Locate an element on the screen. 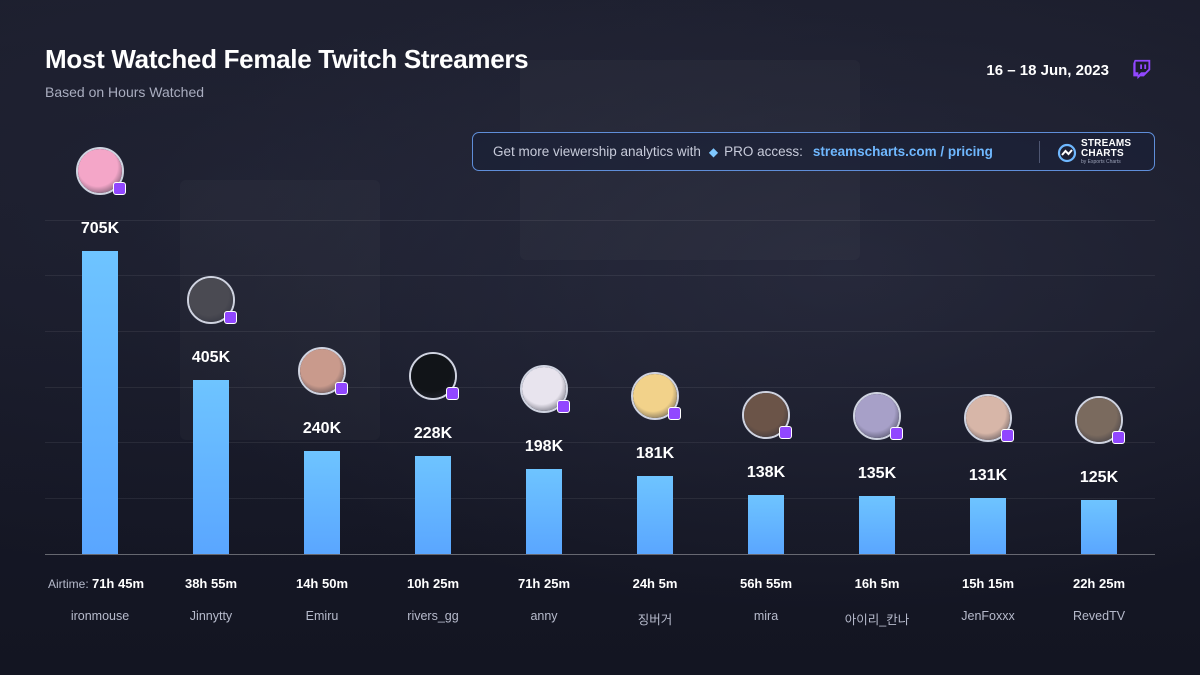 This screenshot has height=675, width=1200. streamer-name: Jinnytty is located at coordinates (211, 616).